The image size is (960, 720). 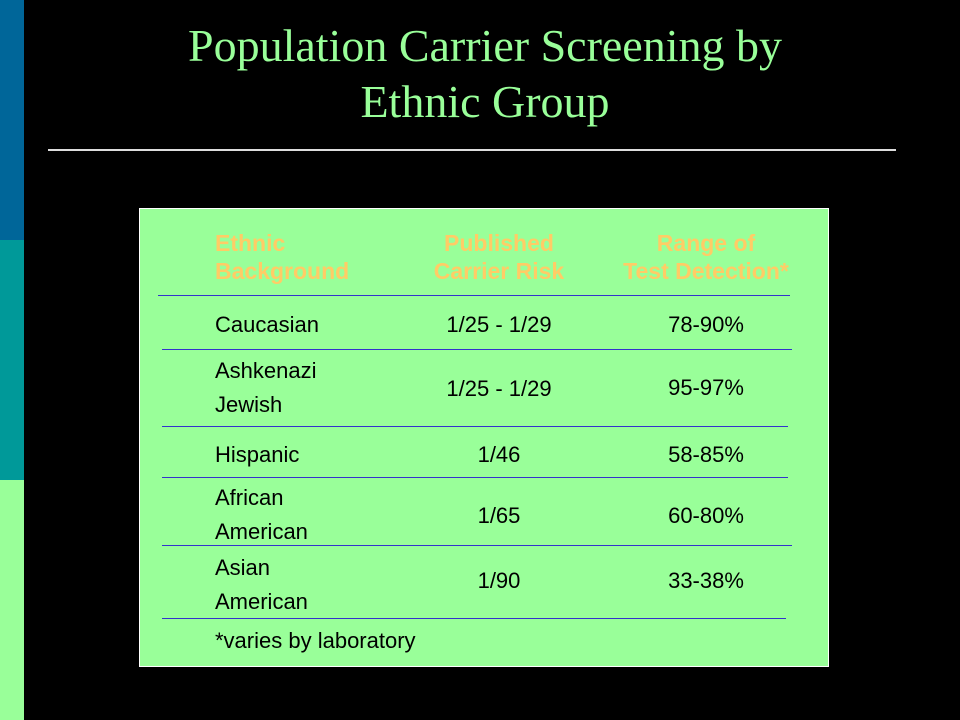 I want to click on row-hispanic-ethnicity: Hispanic, so click(x=257, y=454).